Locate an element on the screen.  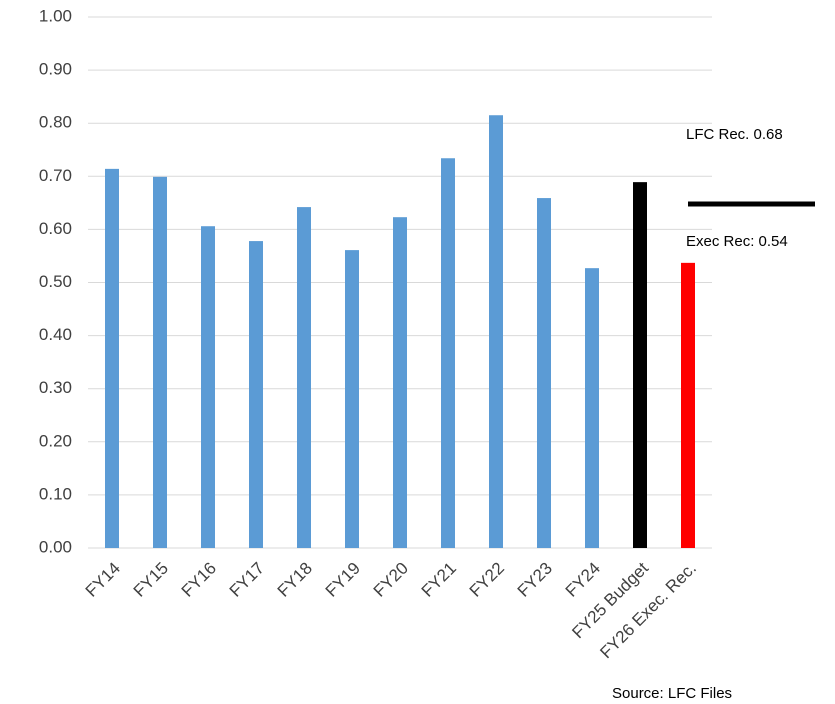
annotation: LFC Rec. 0.68 is located at coordinates (734, 134).